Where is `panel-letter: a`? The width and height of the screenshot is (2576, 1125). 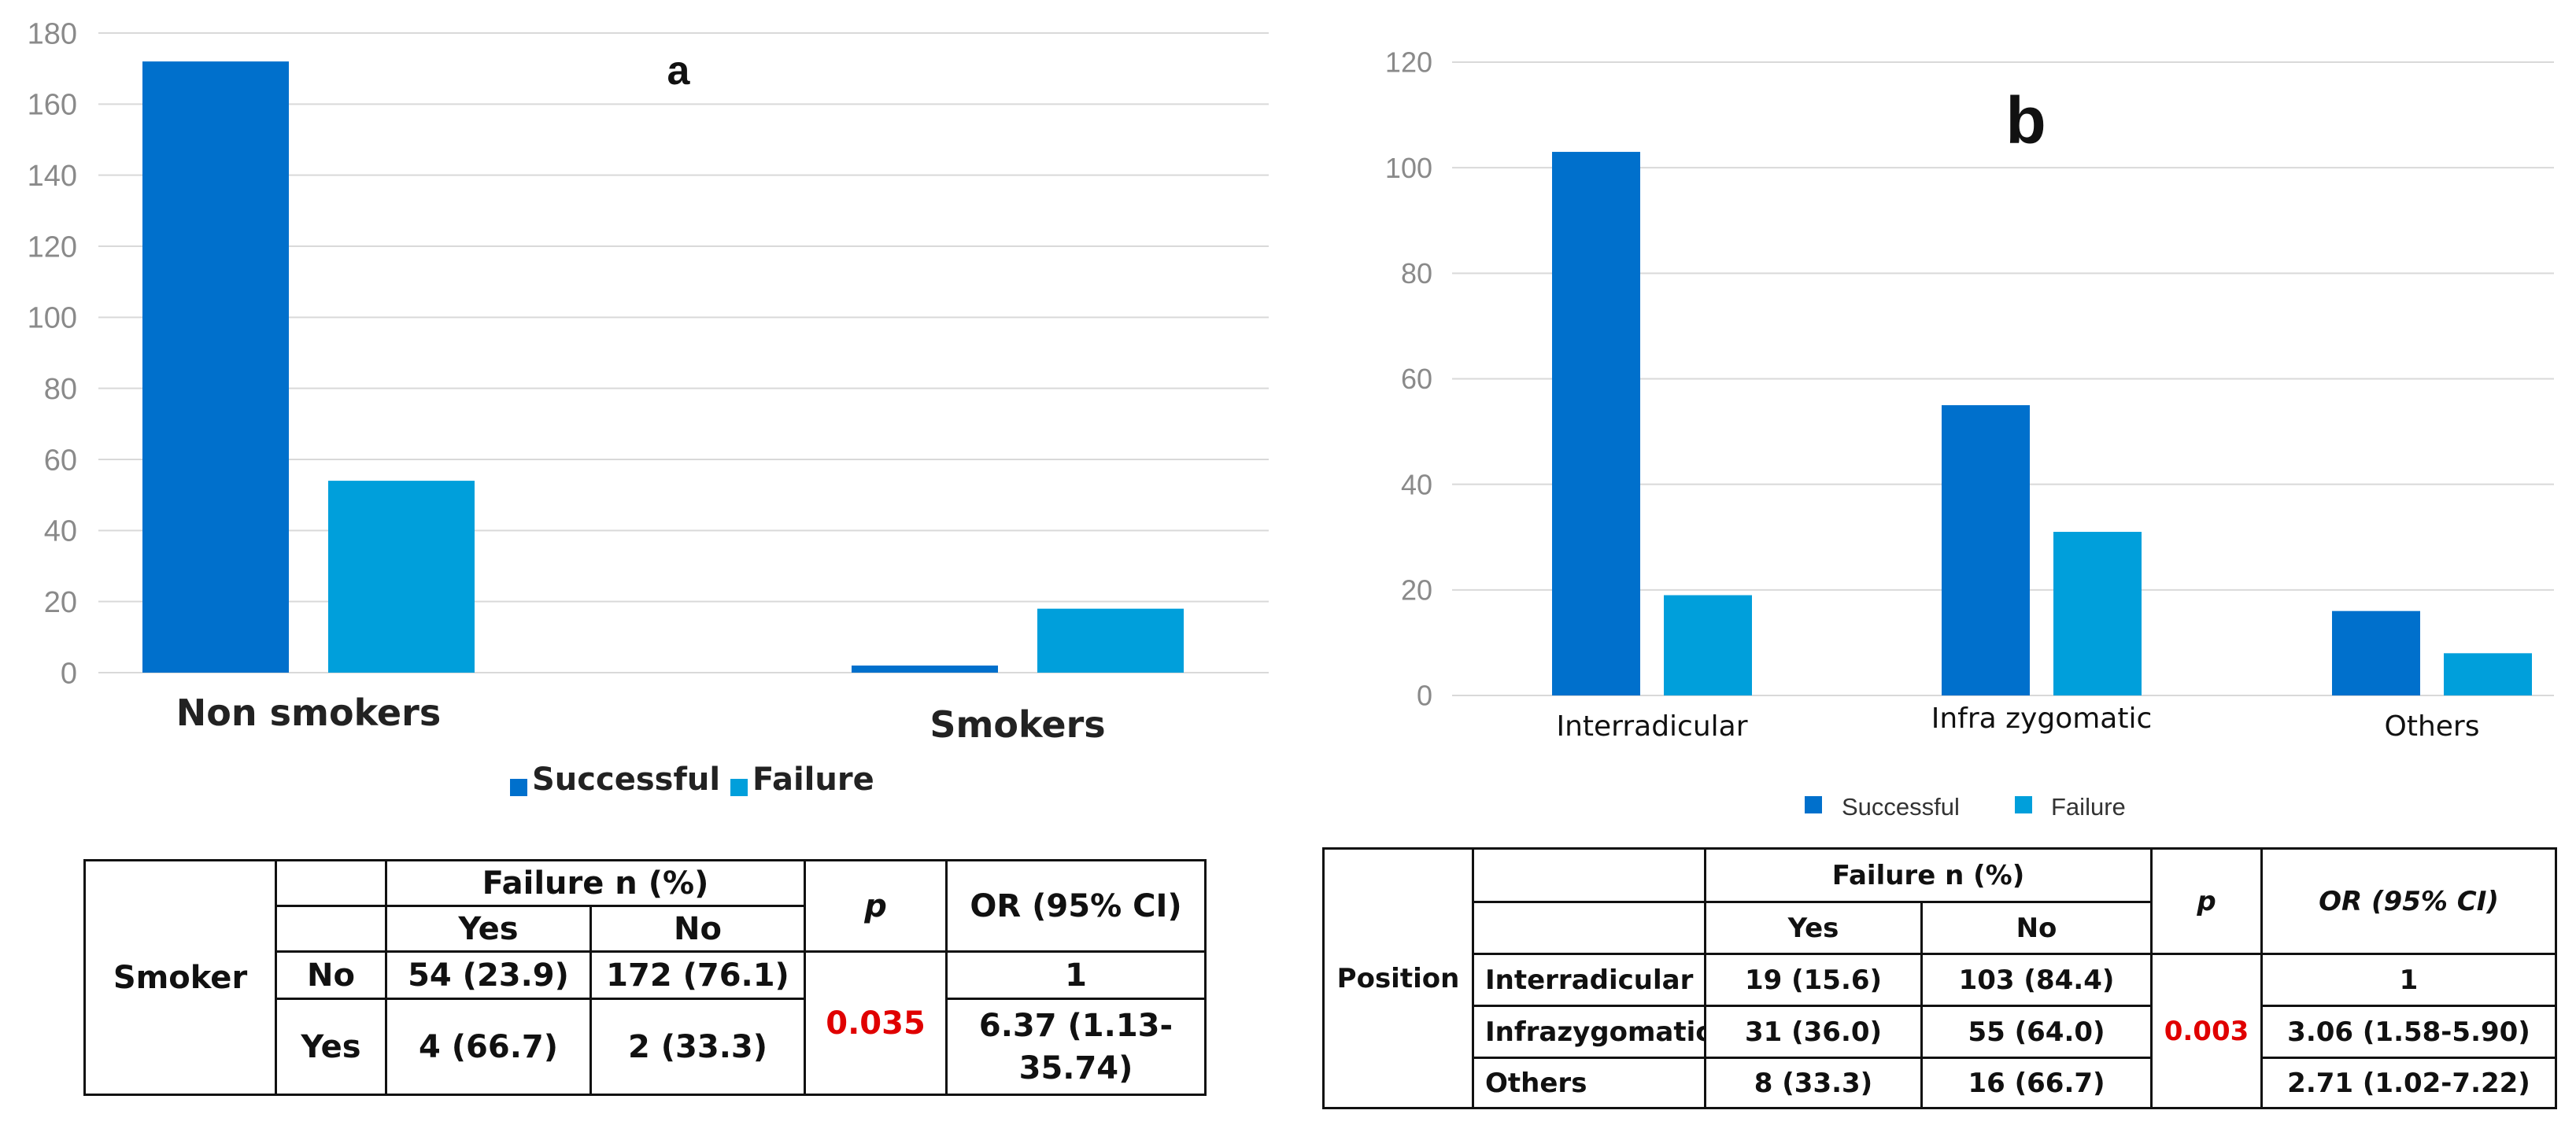
panel-letter: a is located at coordinates (679, 71).